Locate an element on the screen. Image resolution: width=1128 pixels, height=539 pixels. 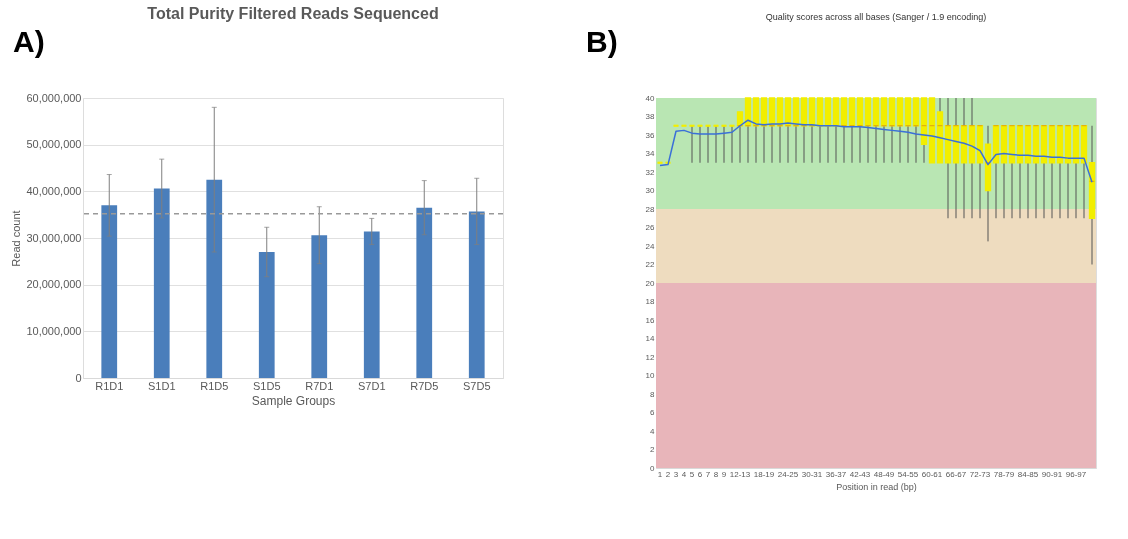
y-tick-label: 8 is located at coordinates (653, 394).